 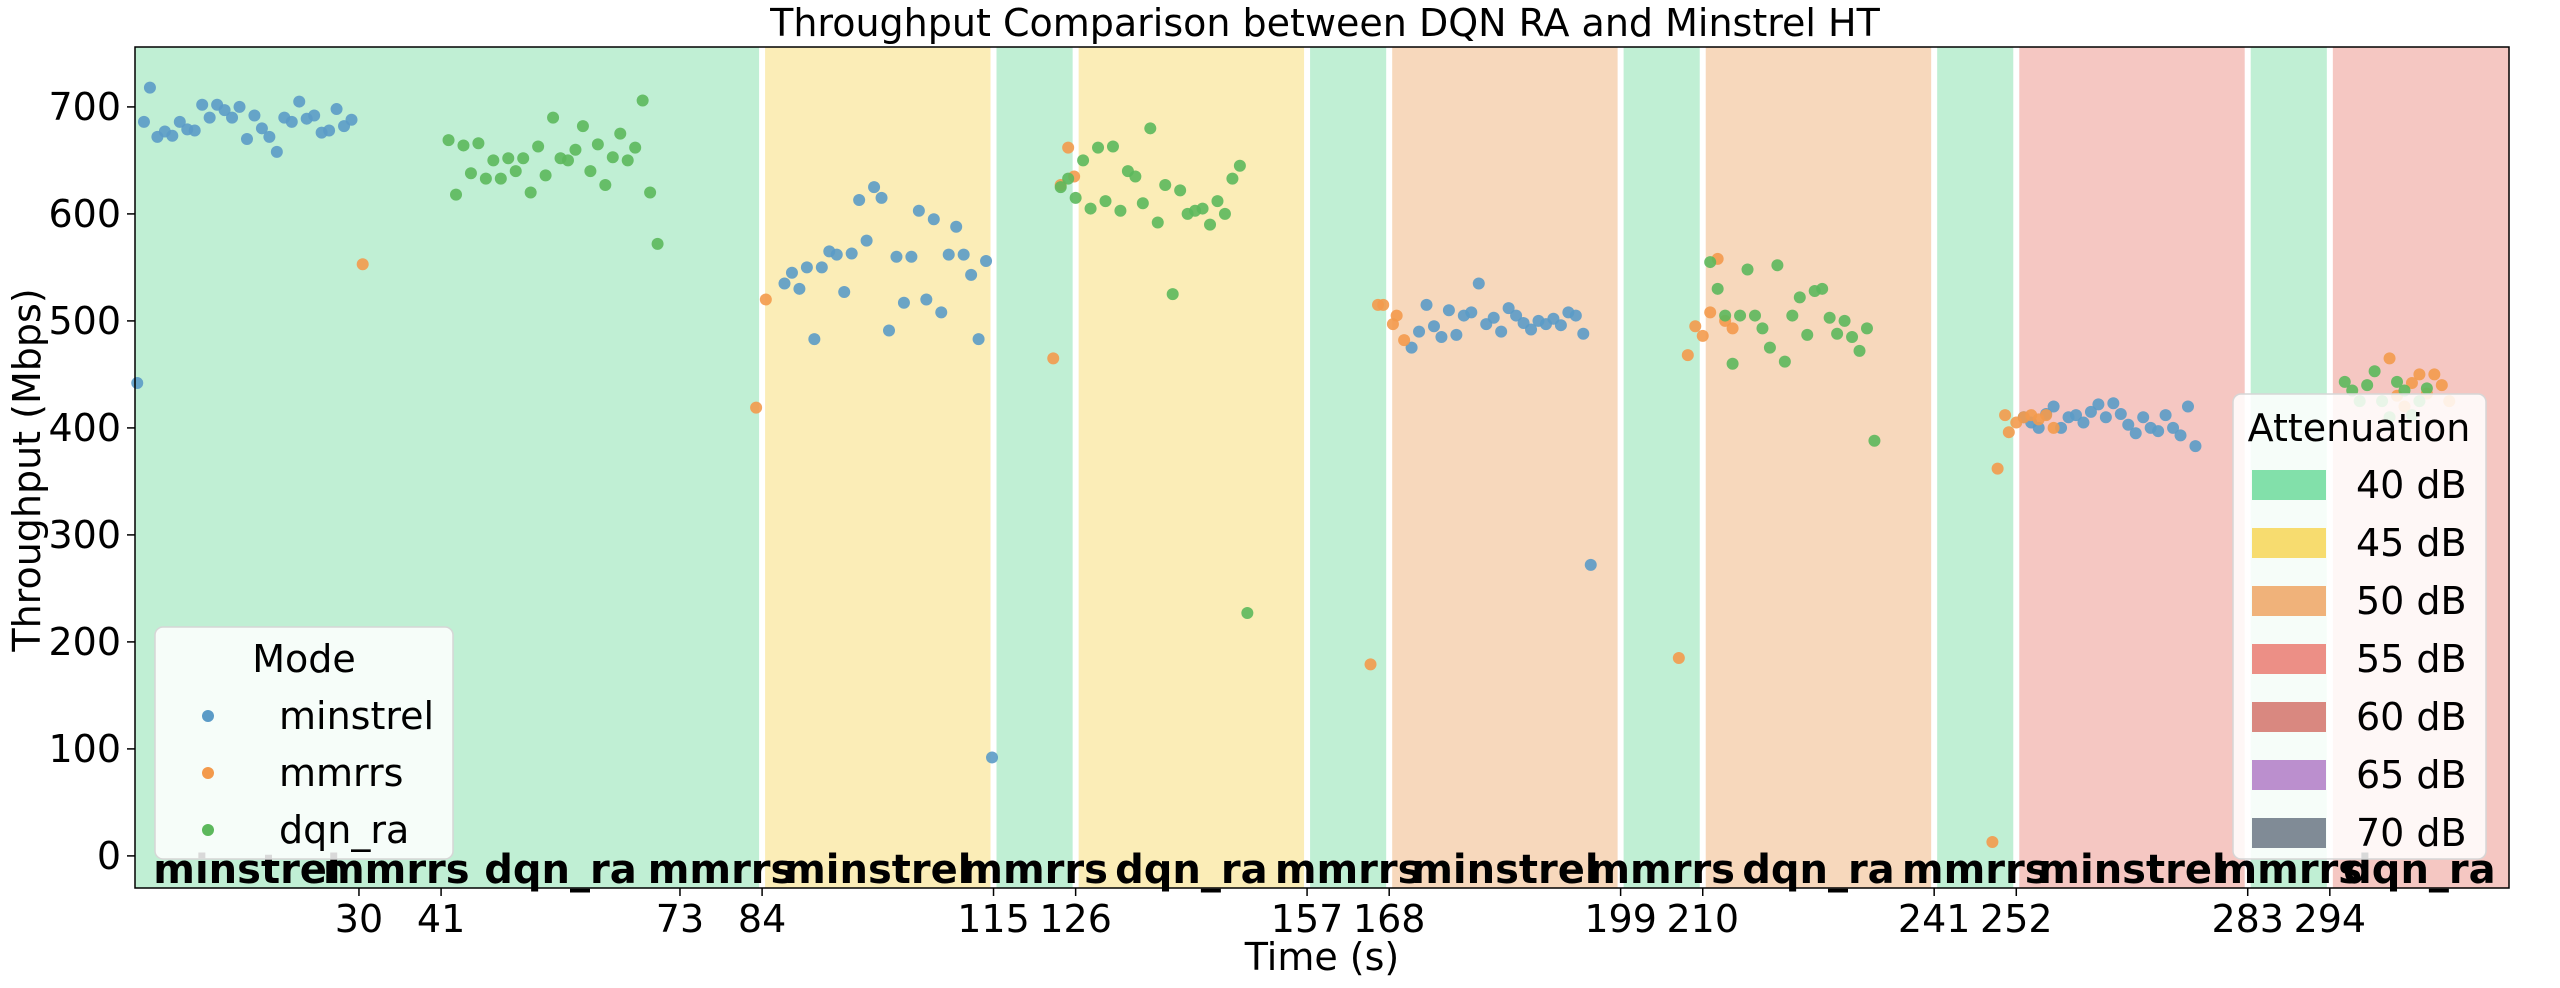 What do you see at coordinates (84, 749) in the screenshot?
I see `y-tick-label-100: 100` at bounding box center [84, 749].